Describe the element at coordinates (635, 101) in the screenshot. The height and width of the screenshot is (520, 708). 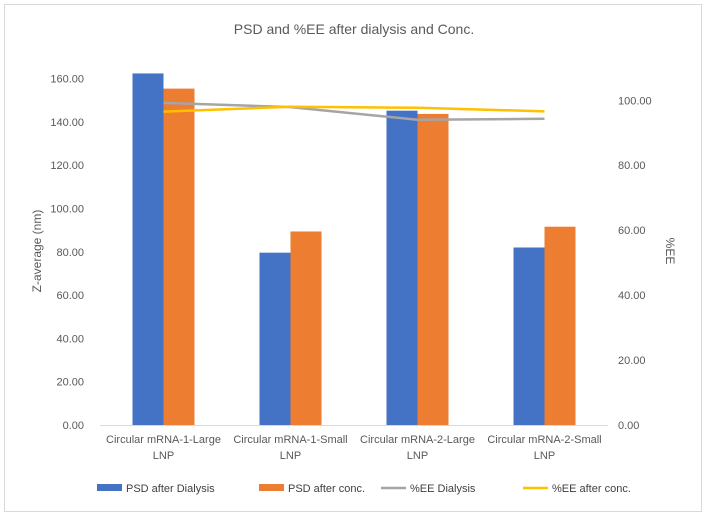
I see `y2-tick-label: 100.00` at that location.